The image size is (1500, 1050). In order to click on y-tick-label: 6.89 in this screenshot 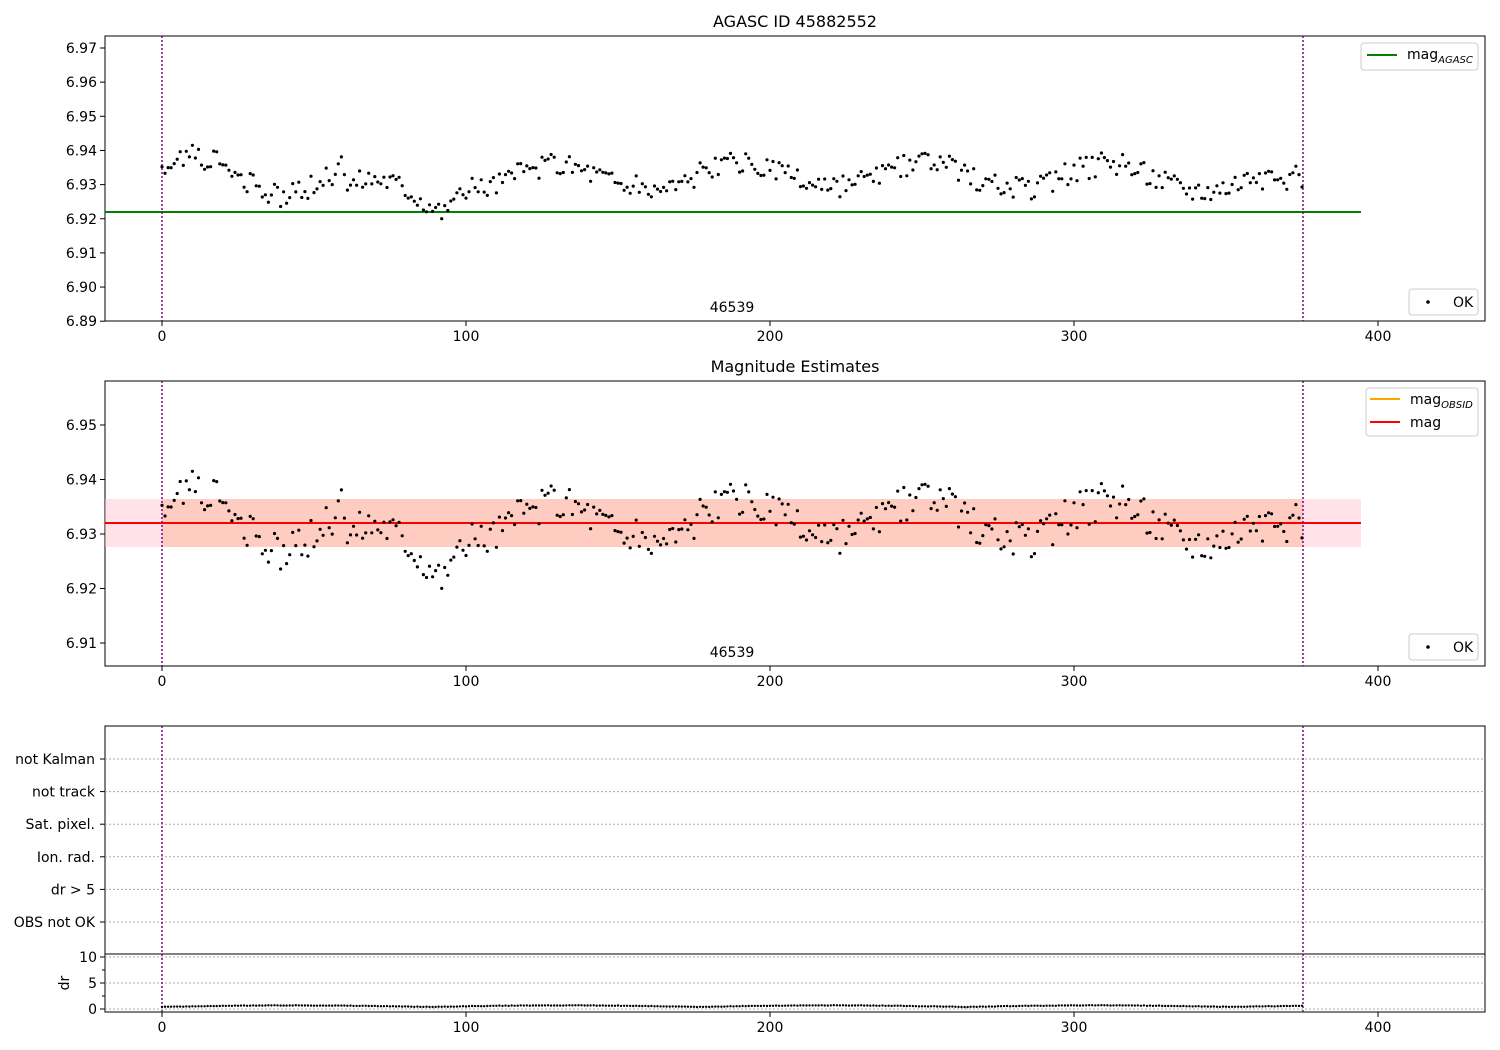, I will do `click(81, 322)`.